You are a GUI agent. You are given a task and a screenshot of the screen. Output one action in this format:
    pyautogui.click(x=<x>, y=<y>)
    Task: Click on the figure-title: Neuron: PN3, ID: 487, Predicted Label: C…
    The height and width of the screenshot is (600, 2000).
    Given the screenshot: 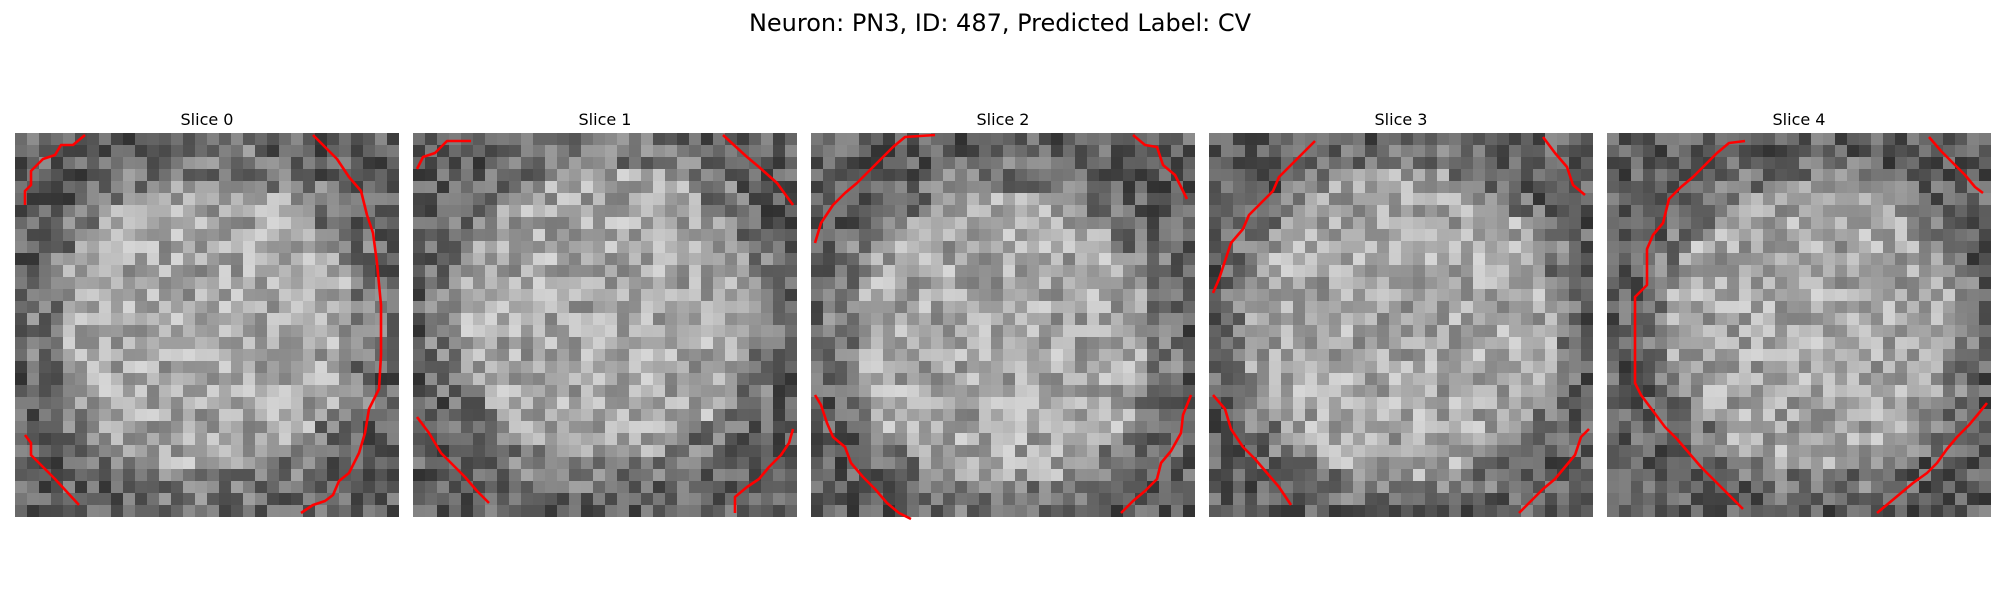 What is the action you would take?
    pyautogui.click(x=1000, y=23)
    